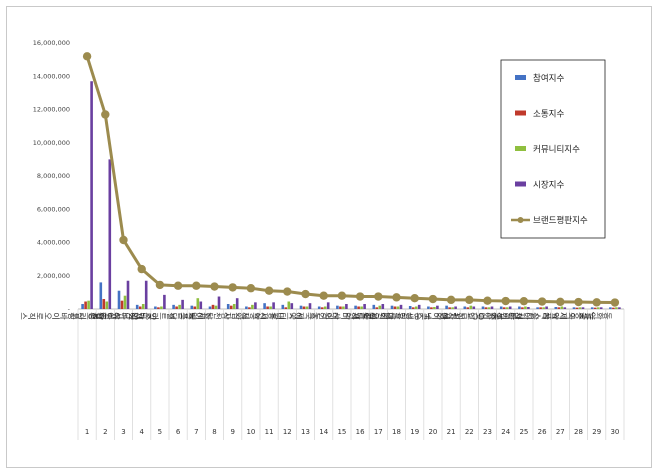  What do you see at coordinates (520, 220) in the screenshot?
I see `legend-marker` at bounding box center [520, 220].